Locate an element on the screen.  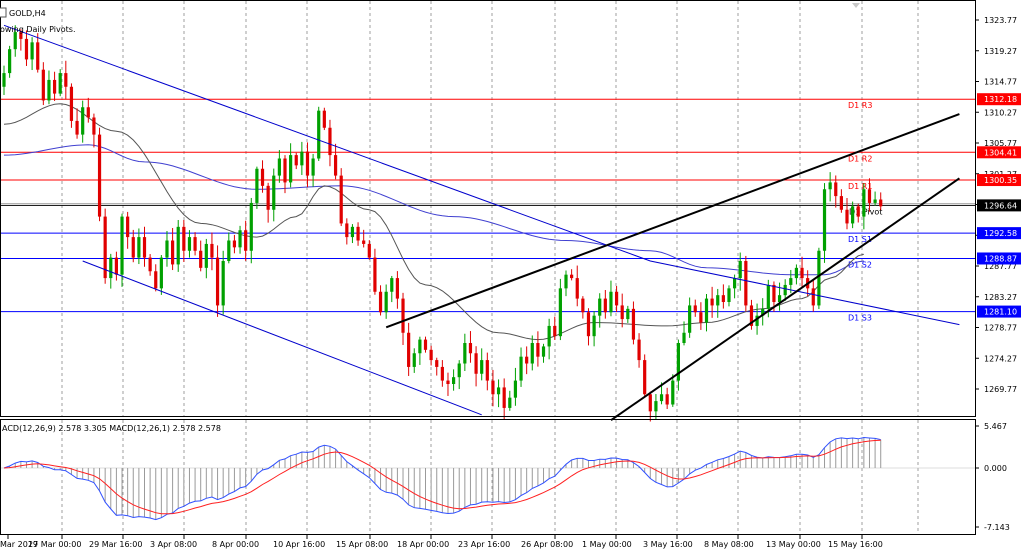
time-tick-label: 8 Apr 00:00 is located at coordinates (235, 544).